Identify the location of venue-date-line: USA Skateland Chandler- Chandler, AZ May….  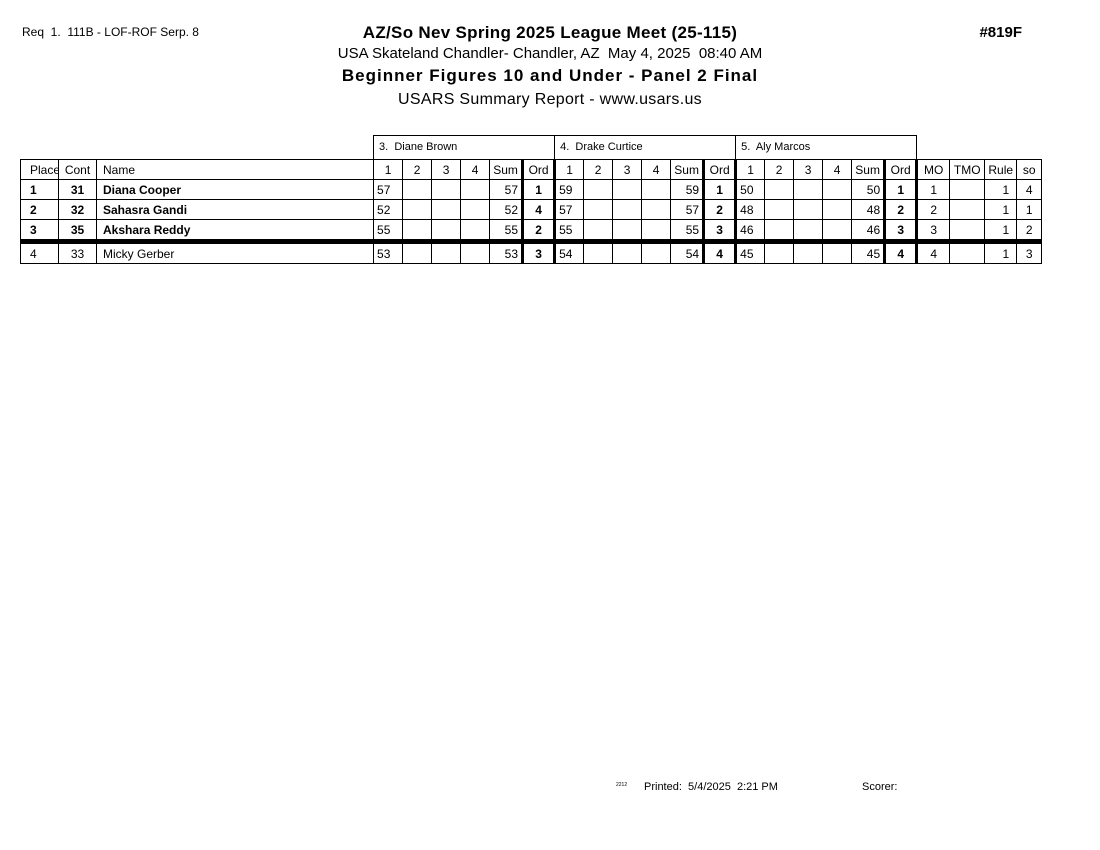
(550, 53).